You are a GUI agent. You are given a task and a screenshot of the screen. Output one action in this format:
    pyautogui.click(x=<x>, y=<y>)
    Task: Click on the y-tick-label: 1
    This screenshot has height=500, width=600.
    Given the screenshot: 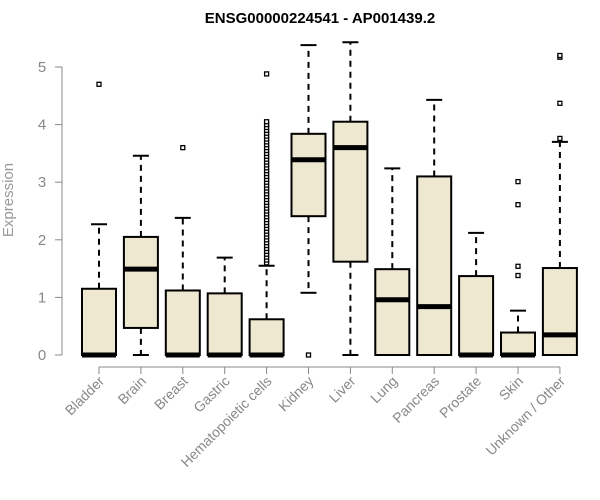 What is the action you would take?
    pyautogui.click(x=42, y=297)
    